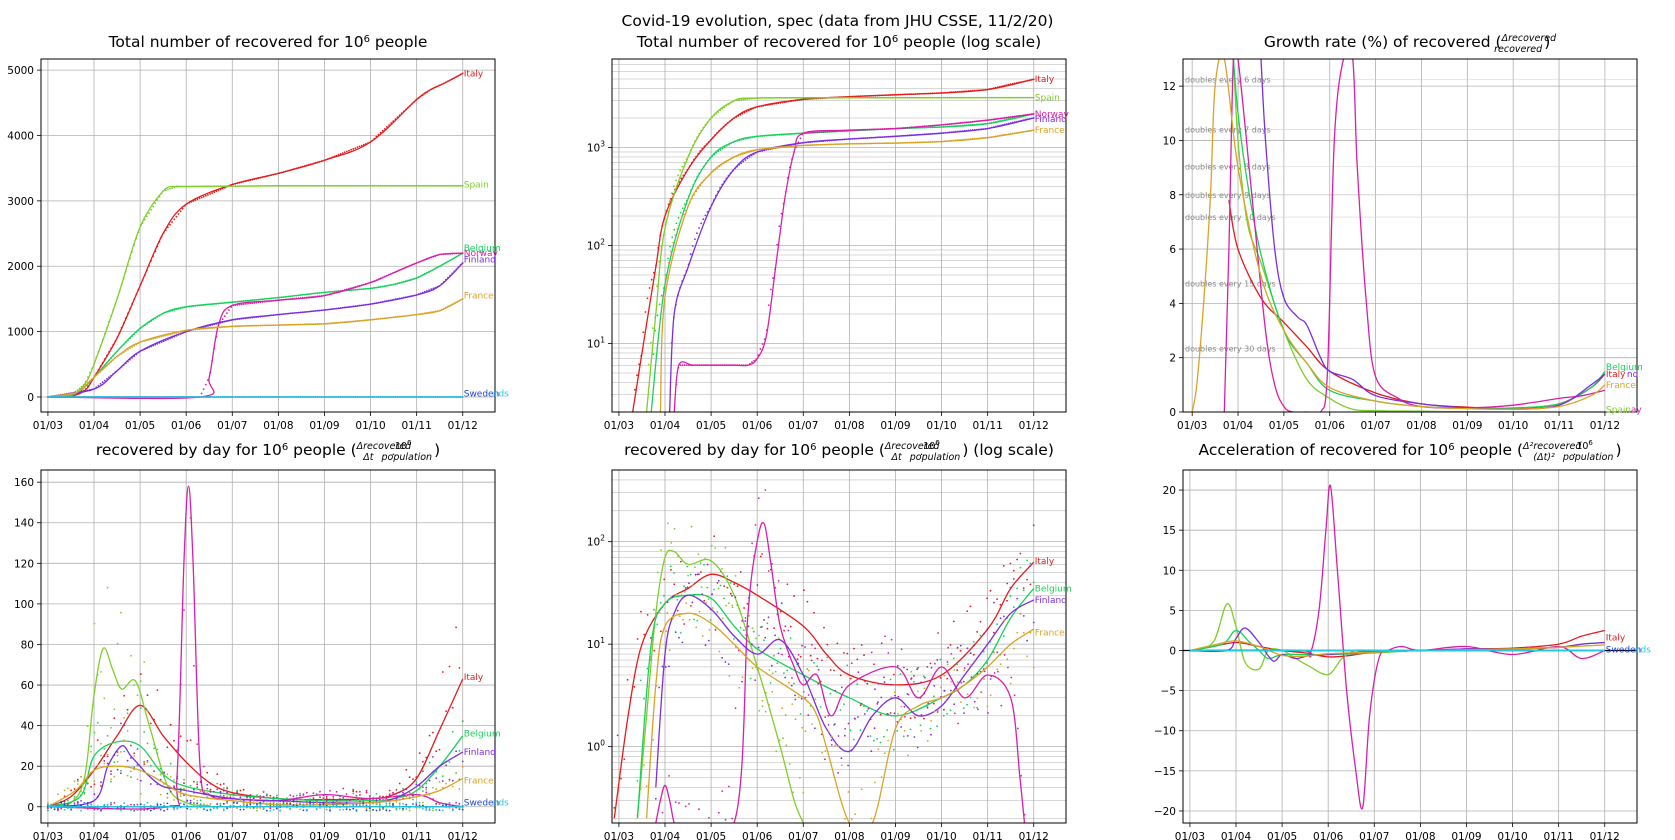 The height and width of the screenshot is (840, 1675). What do you see at coordinates (140, 835) in the screenshot?
I see `x-tick-label: 01/05` at bounding box center [140, 835].